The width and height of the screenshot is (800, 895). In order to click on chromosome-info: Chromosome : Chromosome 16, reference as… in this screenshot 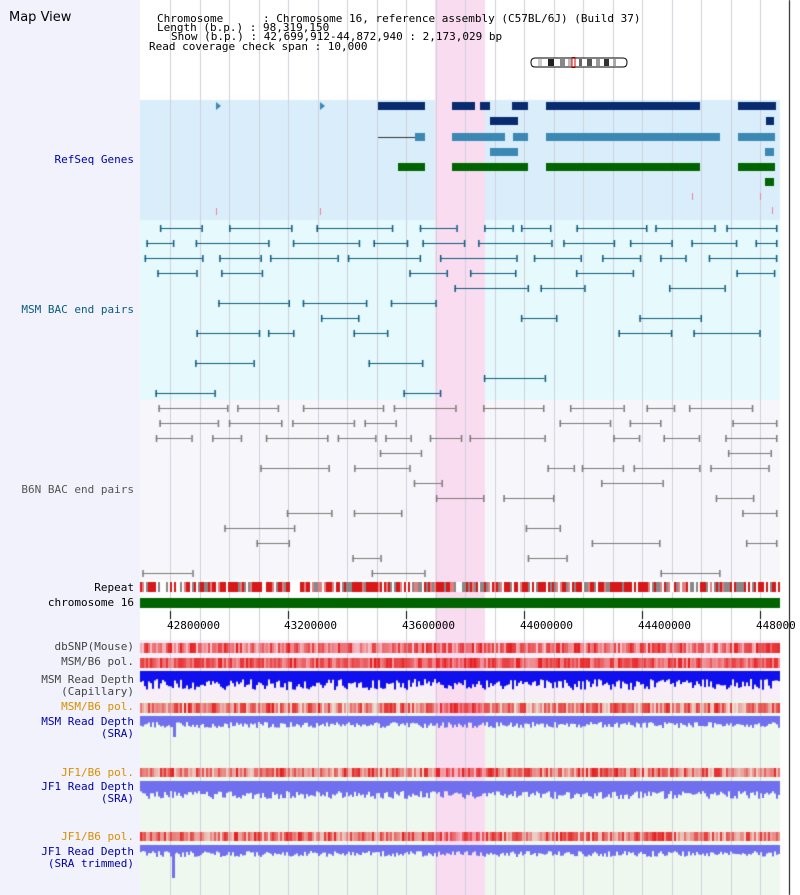, I will do `click(399, 18)`.